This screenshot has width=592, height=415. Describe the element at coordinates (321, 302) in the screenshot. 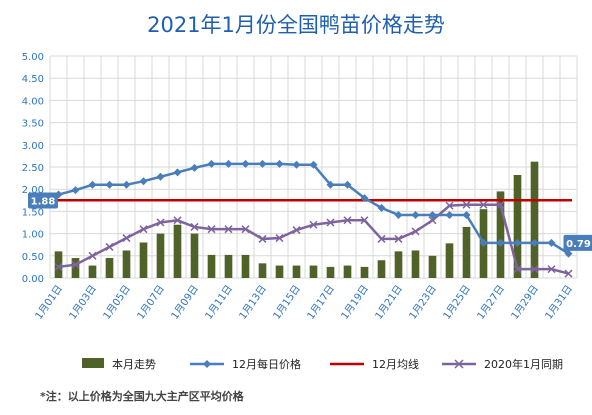

I see `x-tick-label: 1月17日` at that location.